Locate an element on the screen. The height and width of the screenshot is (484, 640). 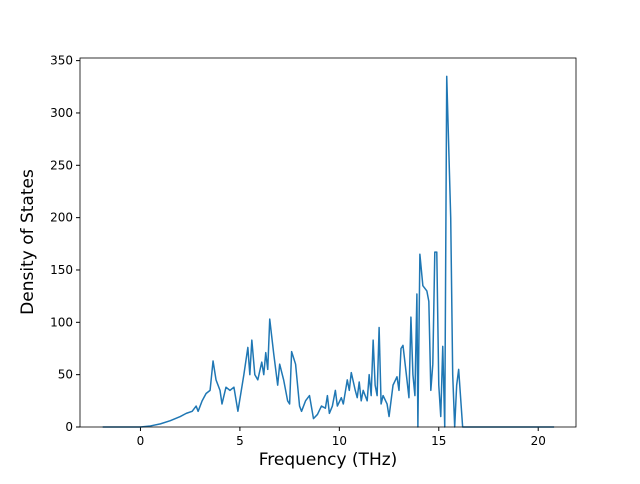
y-tick-label: 350 is located at coordinates (61, 61).